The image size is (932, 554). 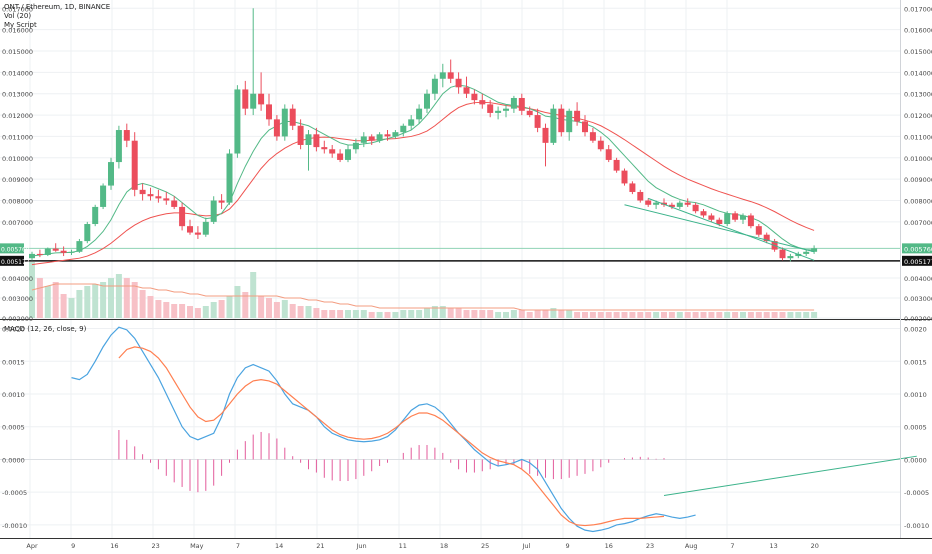 I want to click on legend-script: My Script, so click(x=20, y=25).